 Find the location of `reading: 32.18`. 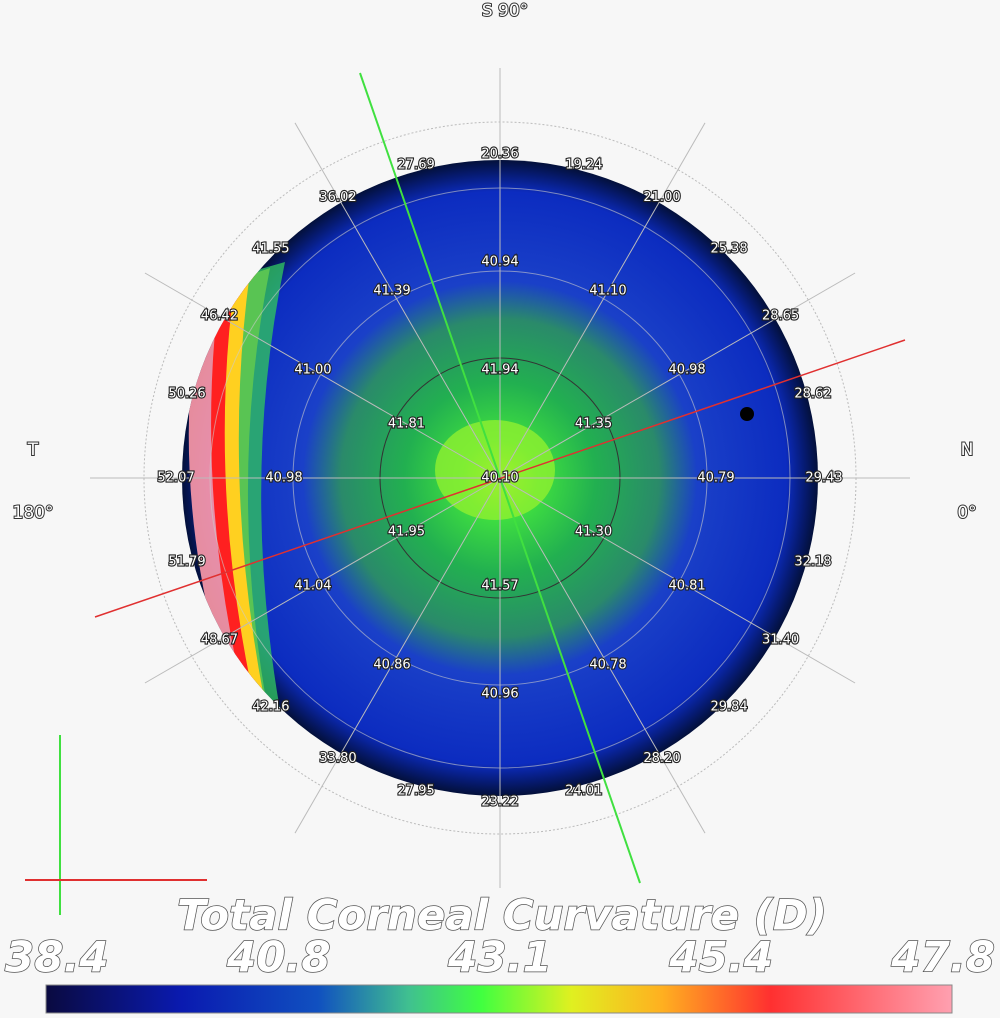

reading: 32.18 is located at coordinates (812, 561).